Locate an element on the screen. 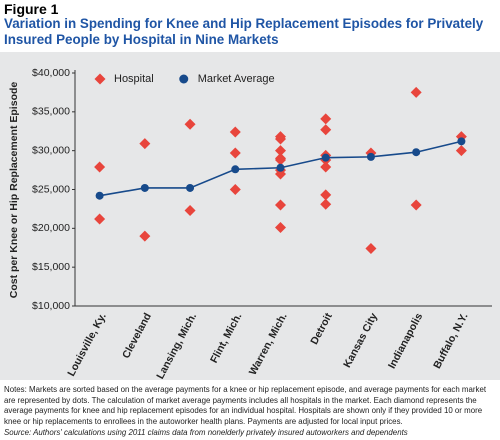 The width and height of the screenshot is (500, 440). legend-label: Market Average is located at coordinates (236, 79).